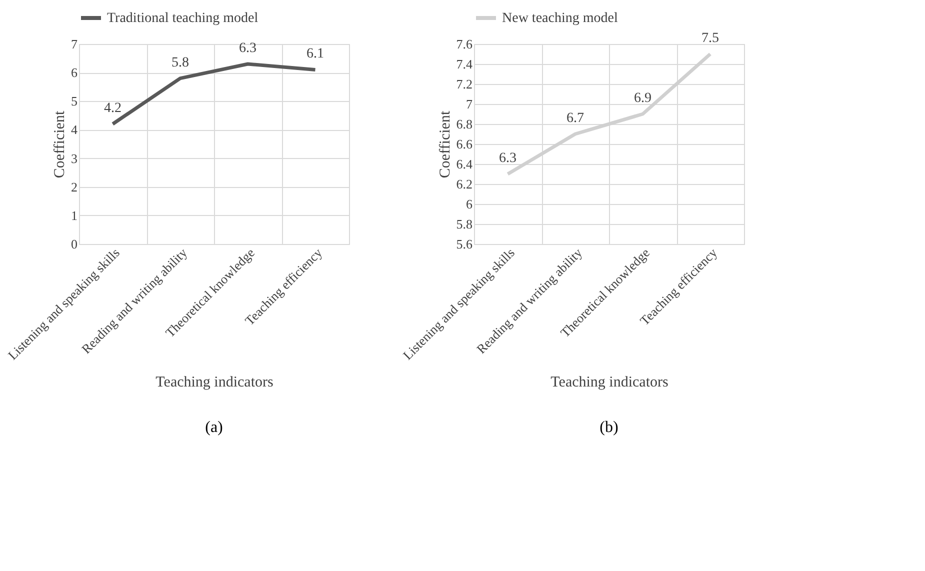  What do you see at coordinates (464, 144) in the screenshot?
I see `y-tick-label: 6.6` at bounding box center [464, 144].